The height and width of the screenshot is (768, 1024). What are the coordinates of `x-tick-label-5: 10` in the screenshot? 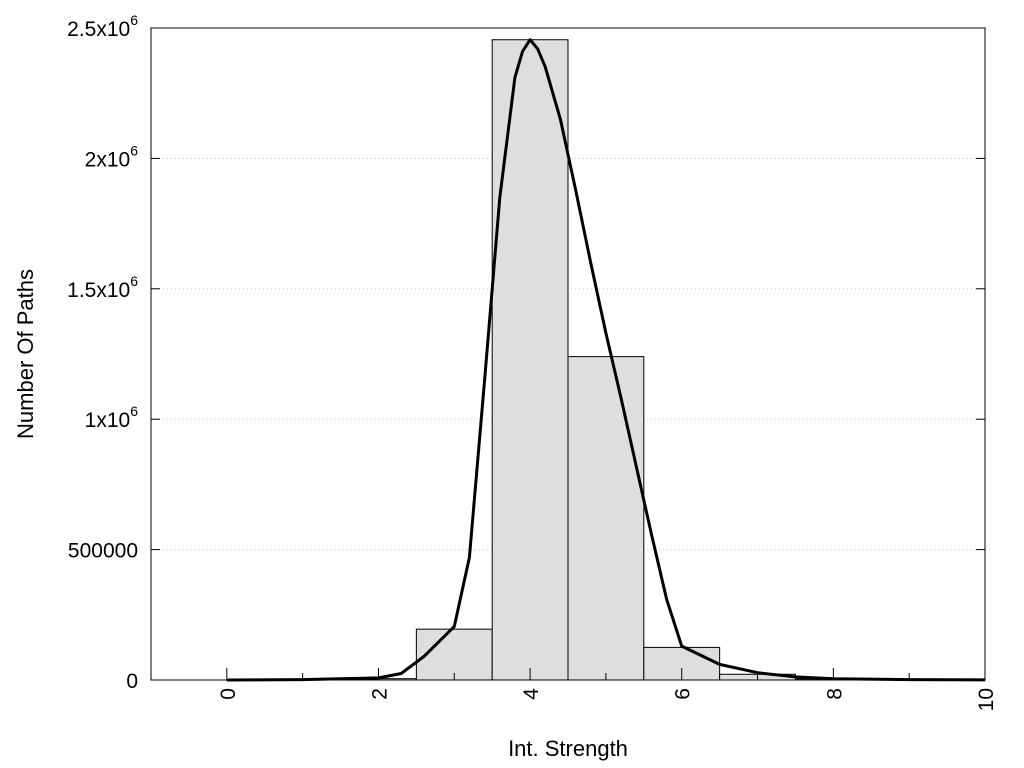 It's located at (986, 699).